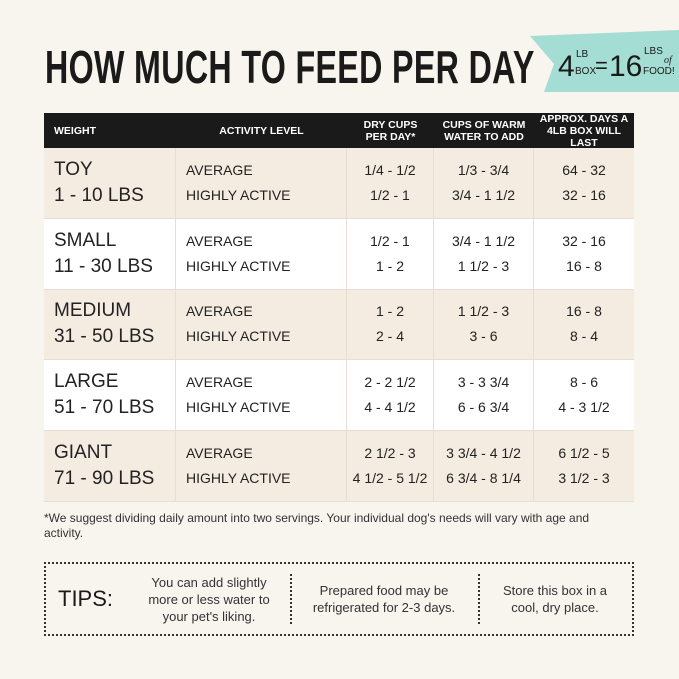 This screenshot has width=679, height=679. What do you see at coordinates (73, 169) in the screenshot?
I see `size-name: TOY` at bounding box center [73, 169].